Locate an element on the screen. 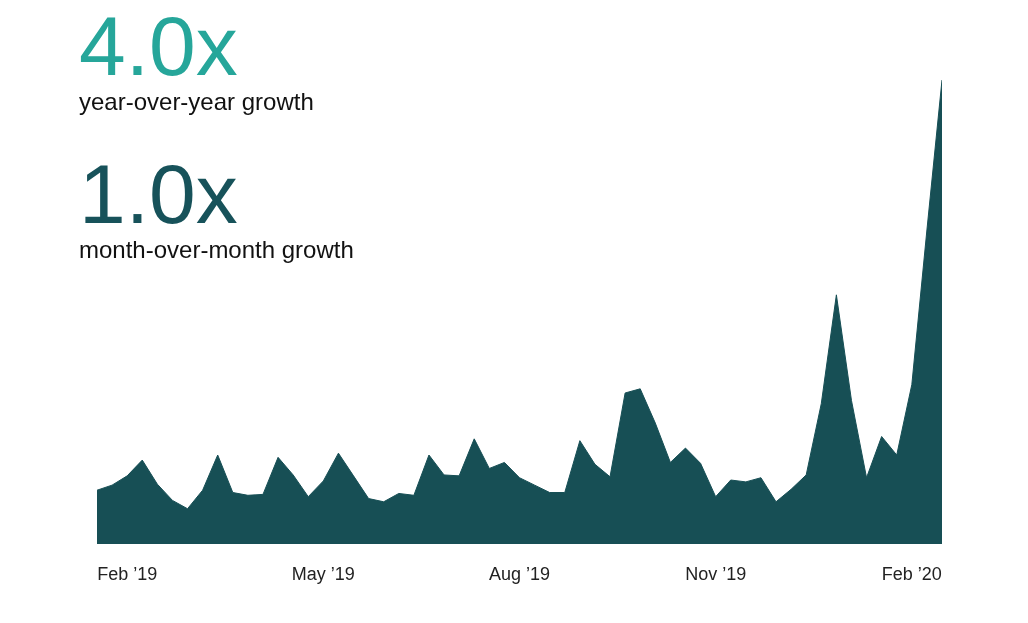 The image size is (1028, 623). x-tick-label: Nov ’19 is located at coordinates (716, 573).